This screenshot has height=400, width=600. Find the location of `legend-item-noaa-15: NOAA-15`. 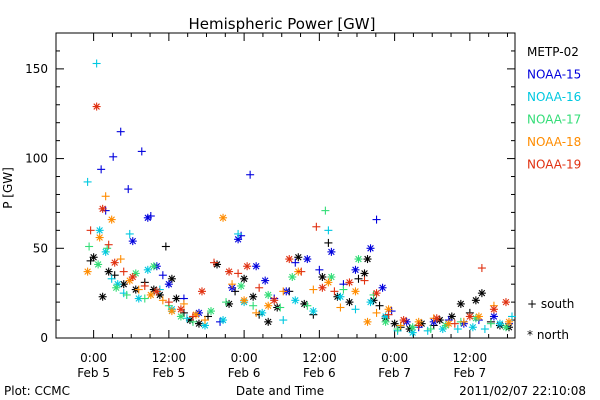

legend-item-noaa-15: NOAA-15 is located at coordinates (554, 75).